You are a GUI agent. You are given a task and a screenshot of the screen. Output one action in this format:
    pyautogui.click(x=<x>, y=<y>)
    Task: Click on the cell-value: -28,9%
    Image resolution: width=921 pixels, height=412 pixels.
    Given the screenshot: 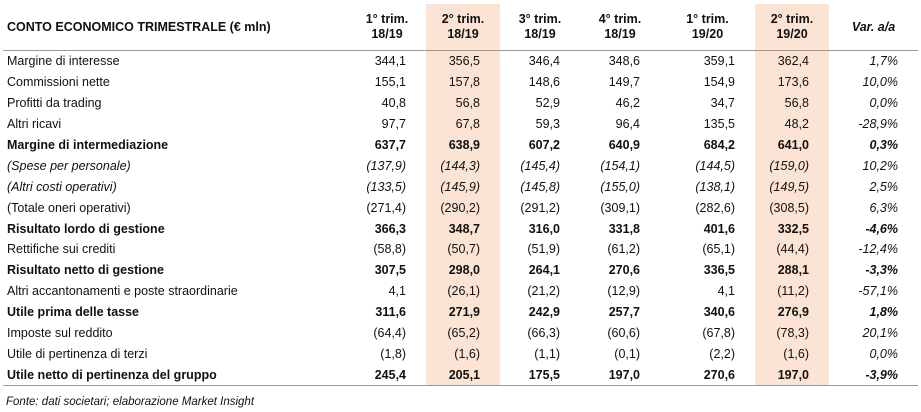 What is the action you would take?
    pyautogui.click(x=878, y=124)
    